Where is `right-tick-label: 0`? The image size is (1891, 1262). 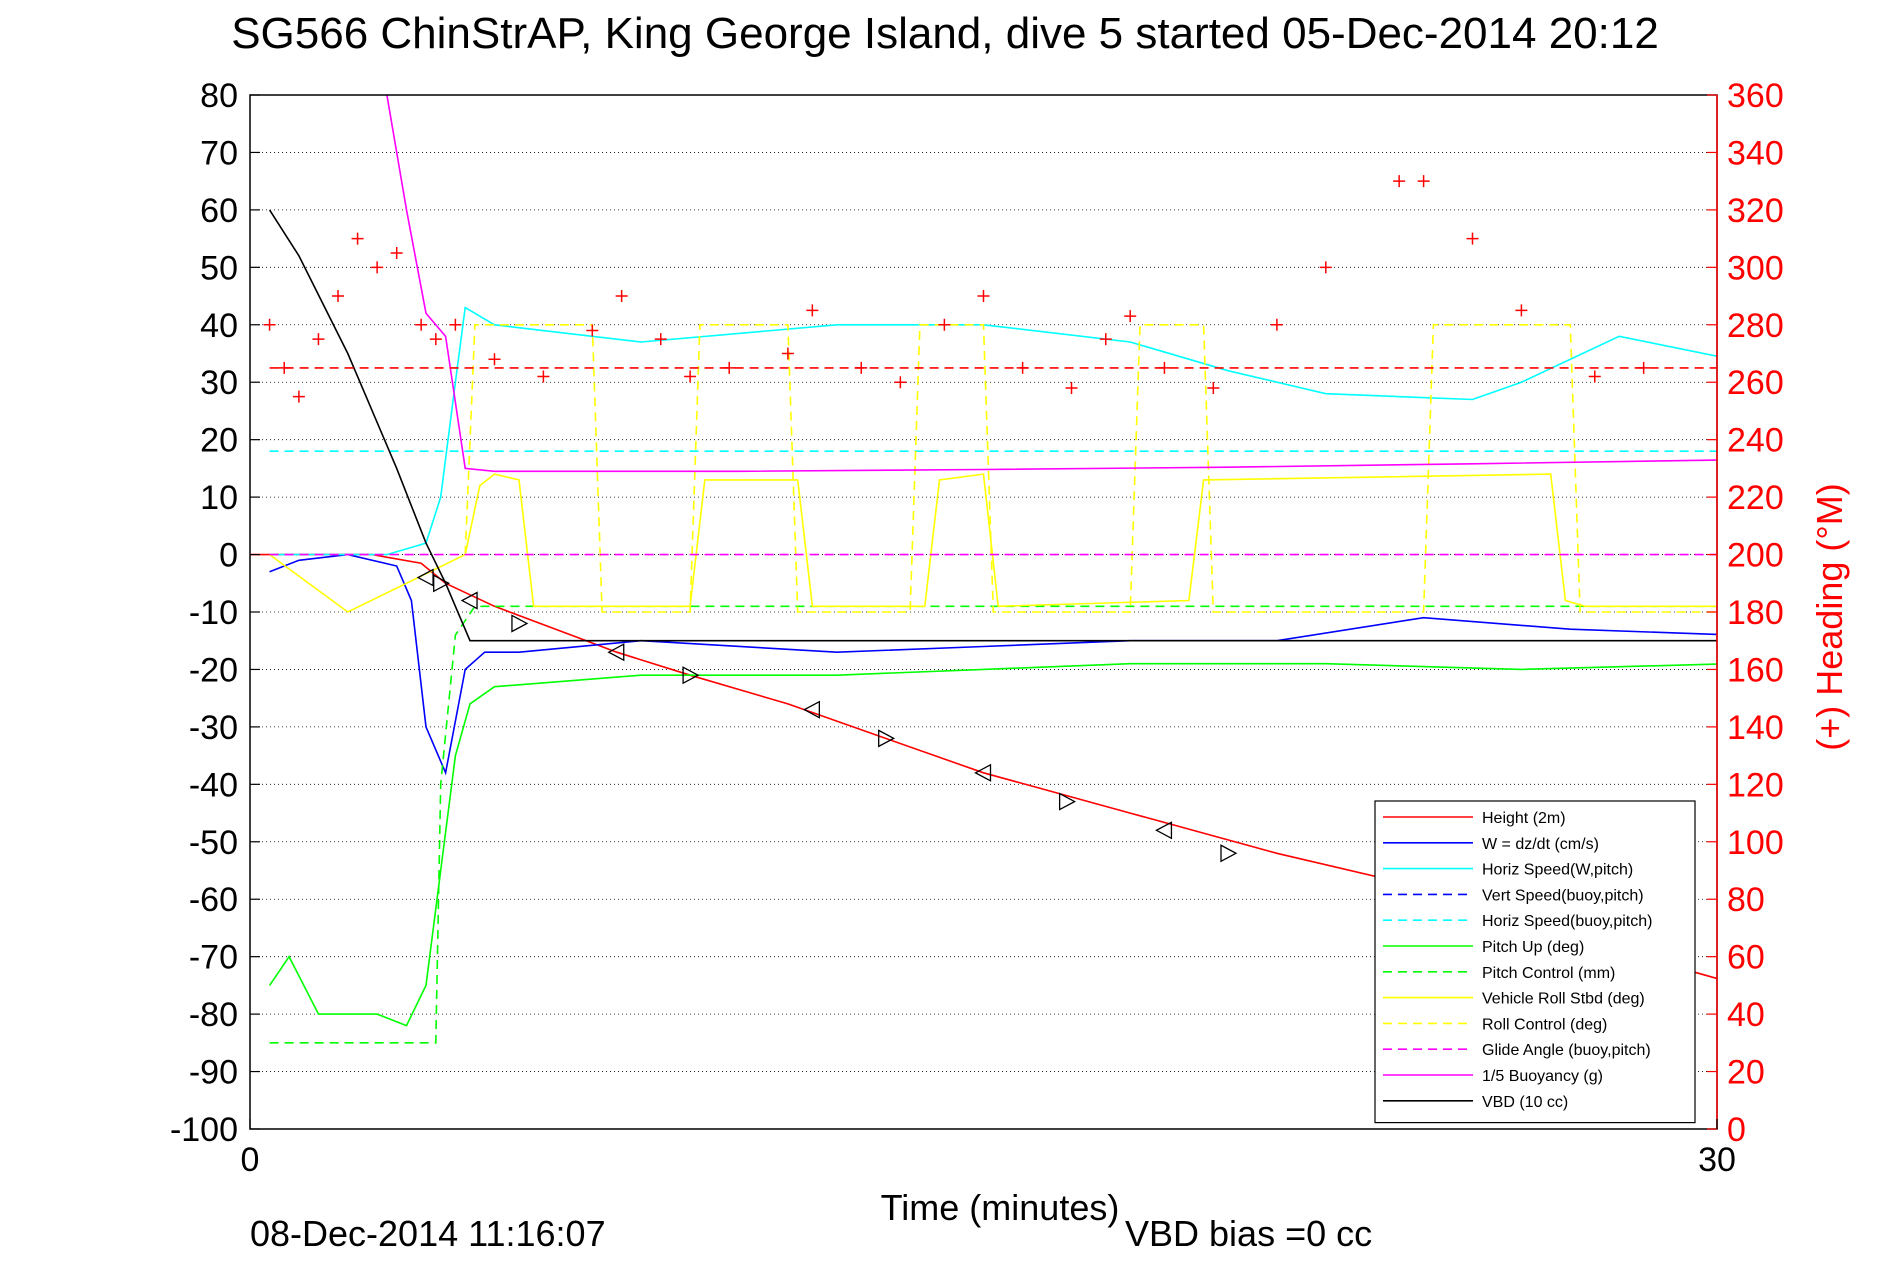
right-tick-label: 0 is located at coordinates (1736, 1130).